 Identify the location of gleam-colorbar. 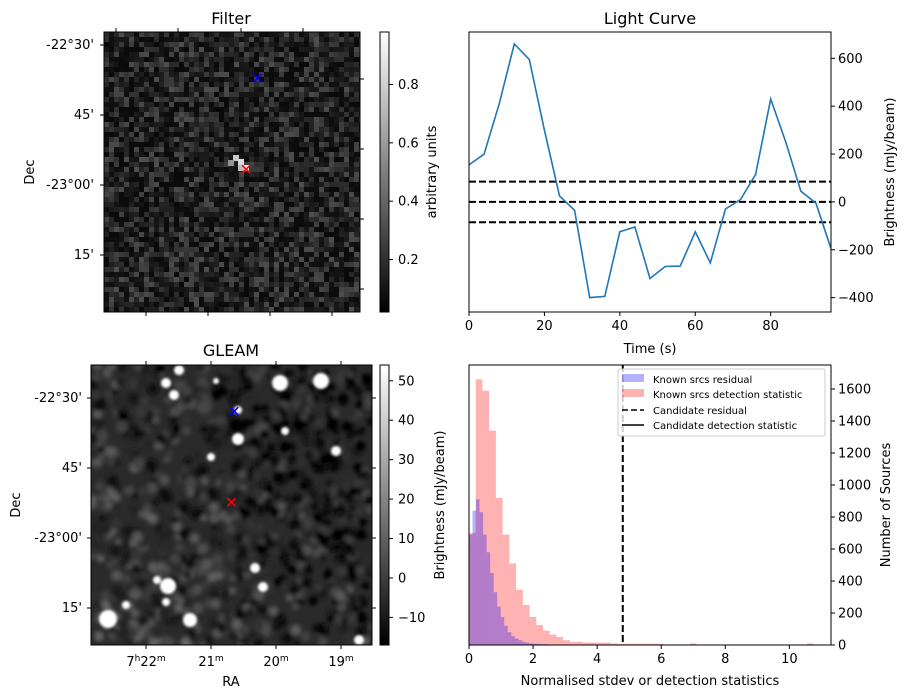
(384, 505).